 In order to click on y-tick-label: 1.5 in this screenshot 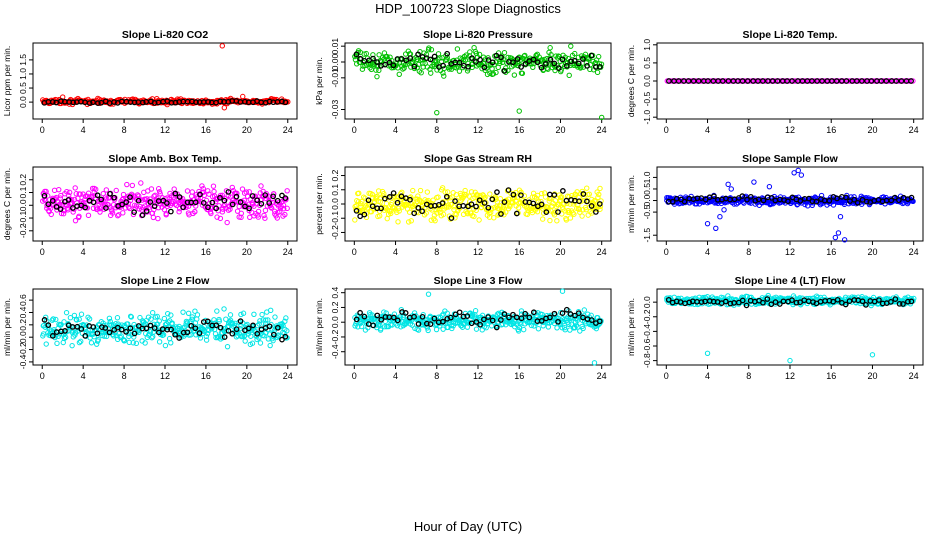, I will do `click(23, 60)`.